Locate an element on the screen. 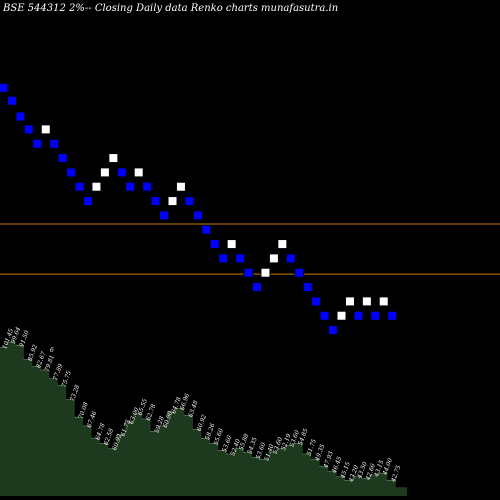 This screenshot has height=500, width=500. volume-label: 54.85 is located at coordinates (303, 436).